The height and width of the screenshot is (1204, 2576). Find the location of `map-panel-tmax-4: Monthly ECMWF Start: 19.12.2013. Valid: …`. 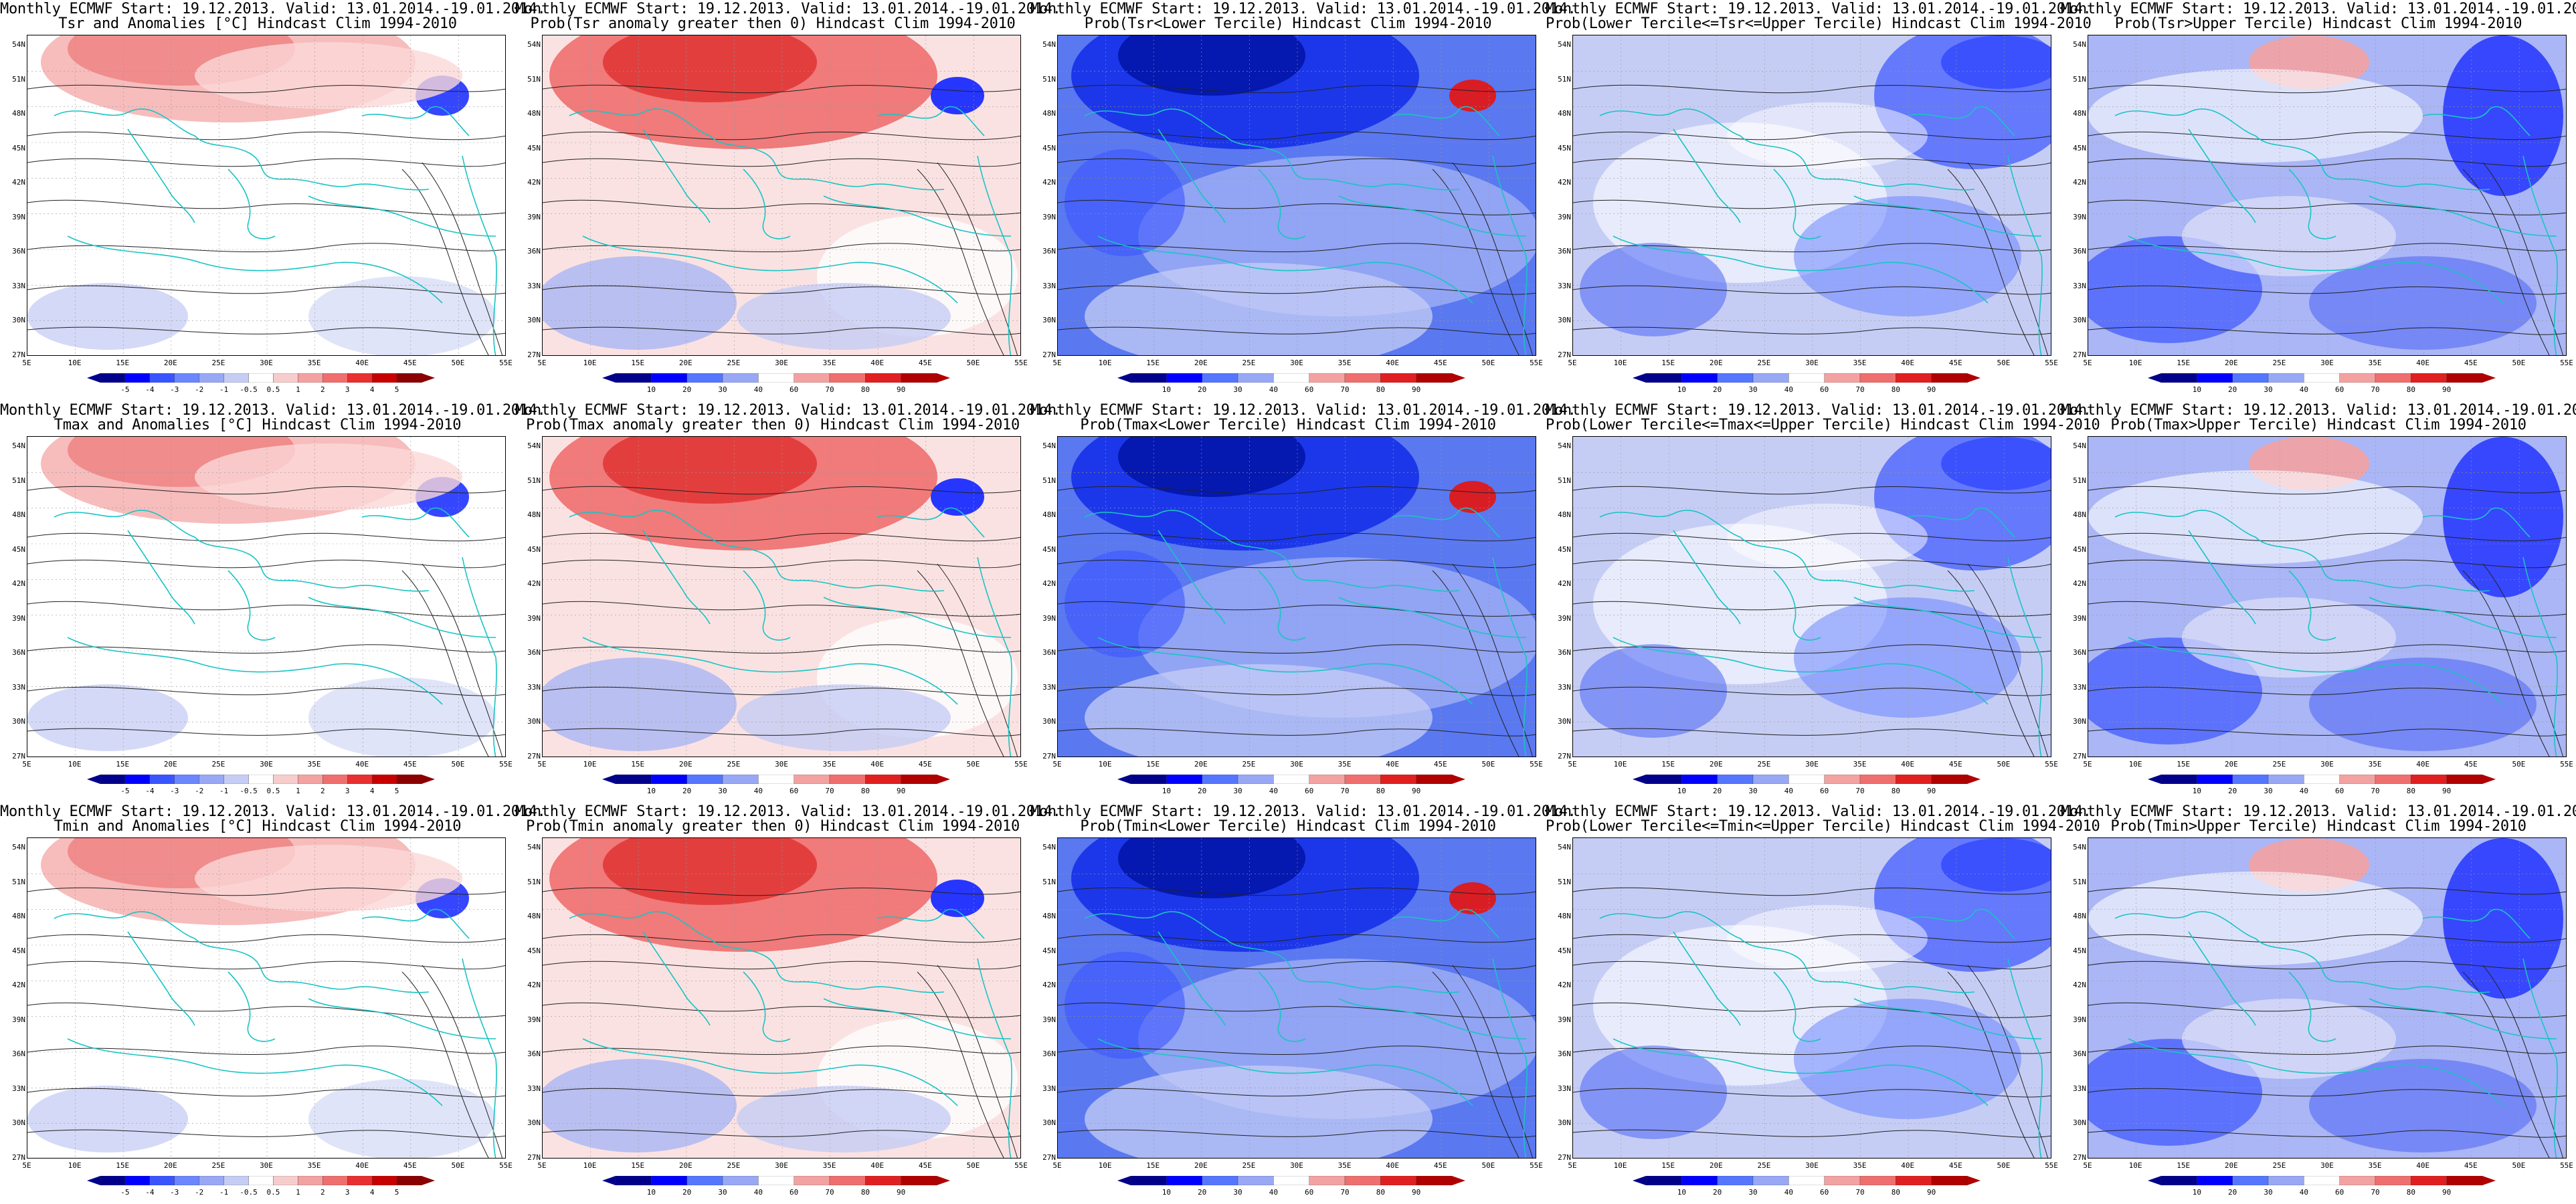

map-panel-tmax-4: Monthly ECMWF Start: 19.12.2013. Valid: … is located at coordinates (1823, 602).